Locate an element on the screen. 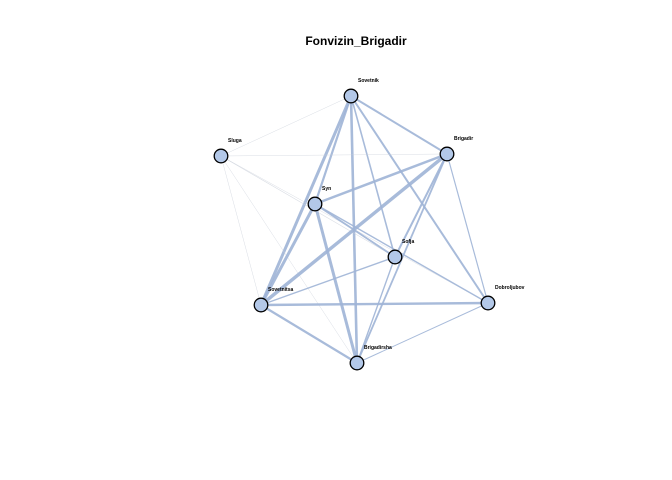 Image resolution: width=672 pixels, height=480 pixels. edge-sovetnitsa-dobroljubov is located at coordinates (374, 304).